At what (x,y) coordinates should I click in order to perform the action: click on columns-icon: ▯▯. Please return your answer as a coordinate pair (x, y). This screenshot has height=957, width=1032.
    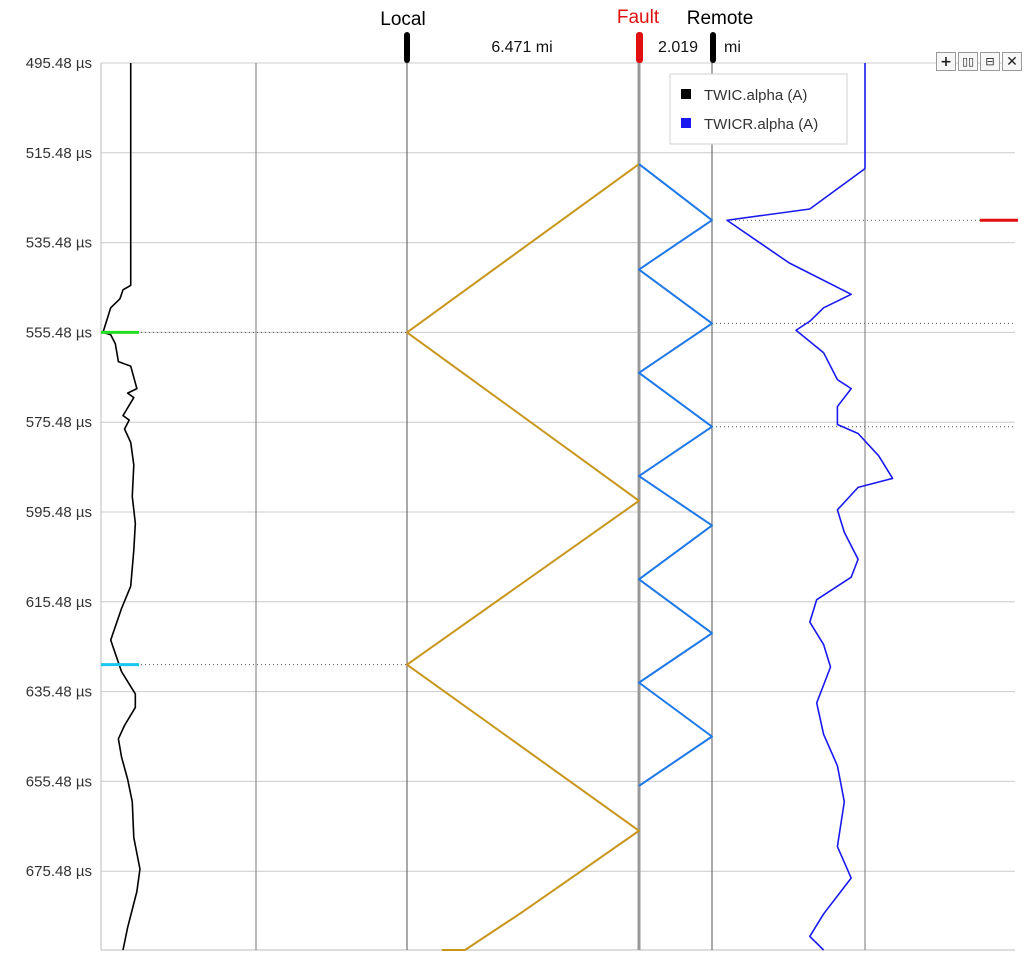
    Looking at the image, I should click on (968, 61).